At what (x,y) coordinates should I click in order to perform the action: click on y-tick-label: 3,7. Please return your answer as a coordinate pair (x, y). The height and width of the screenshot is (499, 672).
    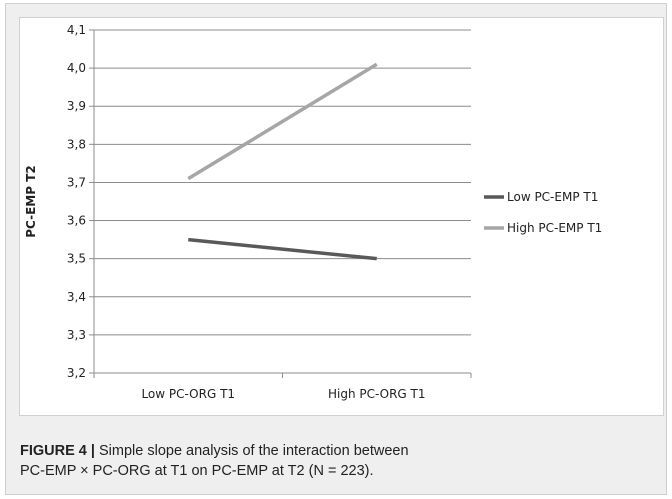
    Looking at the image, I should click on (76, 182).